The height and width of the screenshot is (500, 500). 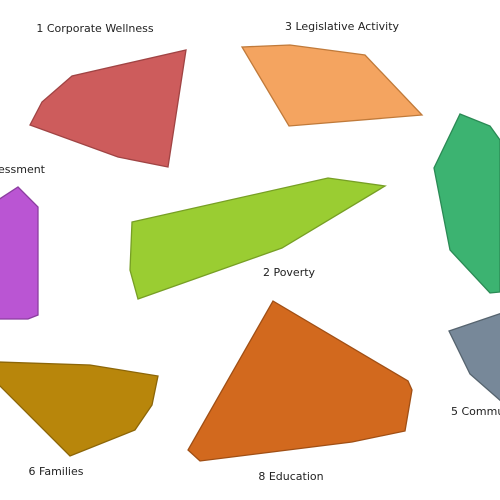 What do you see at coordinates (342, 26) in the screenshot?
I see `region-label: 3 Legislative Activity` at bounding box center [342, 26].